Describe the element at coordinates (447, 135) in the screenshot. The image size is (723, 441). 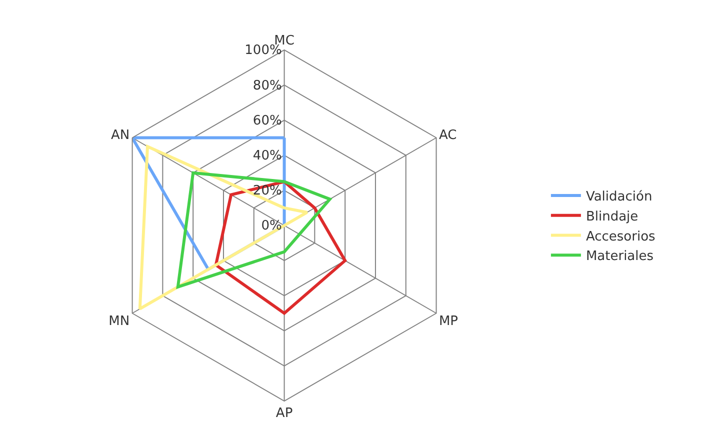
I see `spoke-label: AC` at that location.